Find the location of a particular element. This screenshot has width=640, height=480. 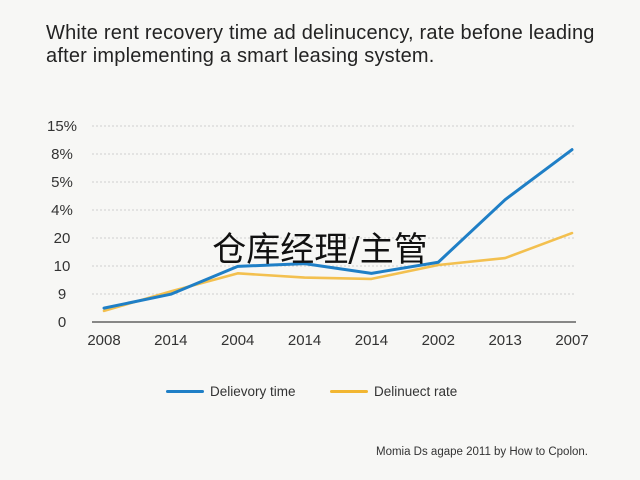

legend-label-series-2: Delinuect rate is located at coordinates (416, 391).